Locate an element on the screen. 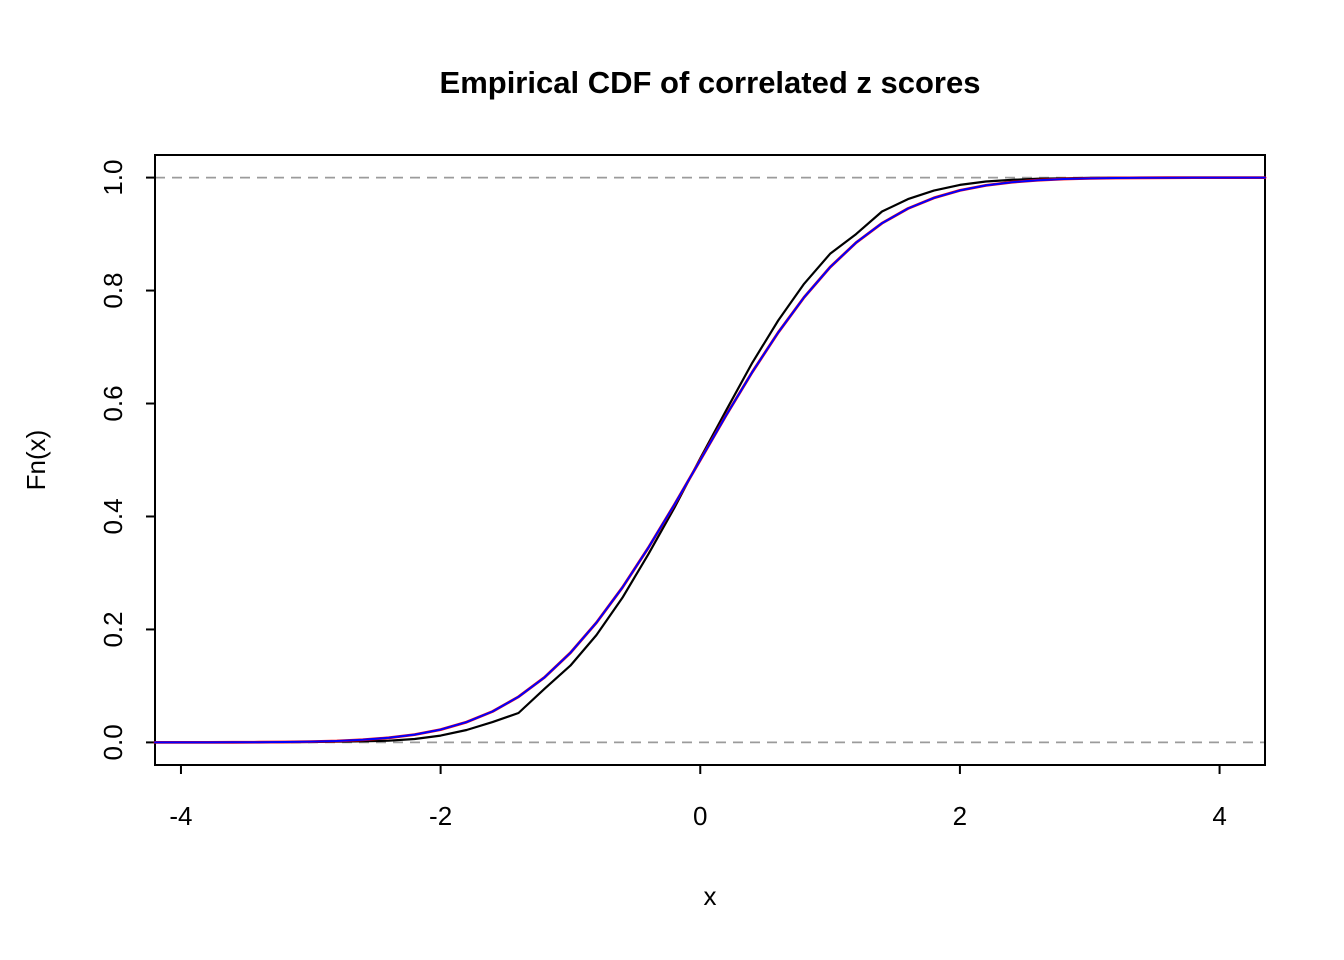  y-tick-label: 0.0 is located at coordinates (113, 742).